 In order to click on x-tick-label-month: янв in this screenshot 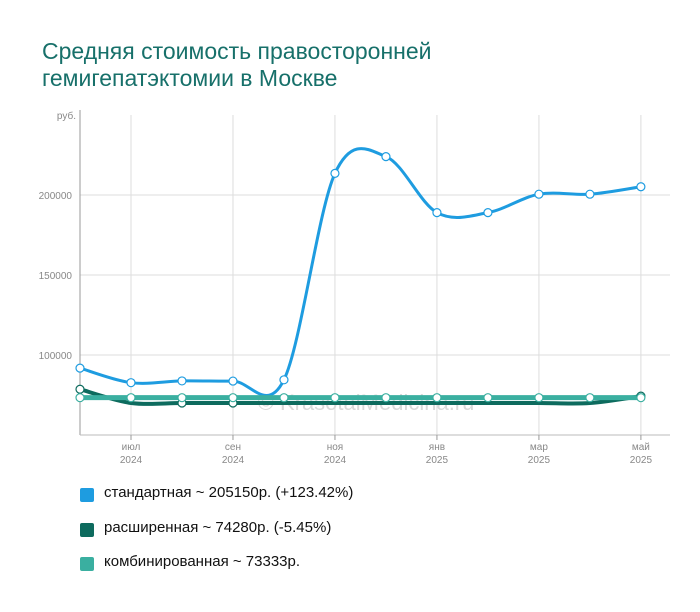, I will do `click(437, 447)`.